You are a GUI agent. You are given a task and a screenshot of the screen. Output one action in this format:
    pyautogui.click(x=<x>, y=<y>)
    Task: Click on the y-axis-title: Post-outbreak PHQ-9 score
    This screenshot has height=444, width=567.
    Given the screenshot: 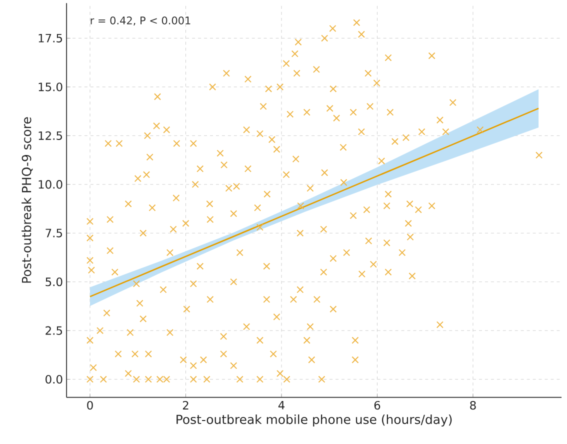 What is the action you would take?
    pyautogui.click(x=27, y=200)
    